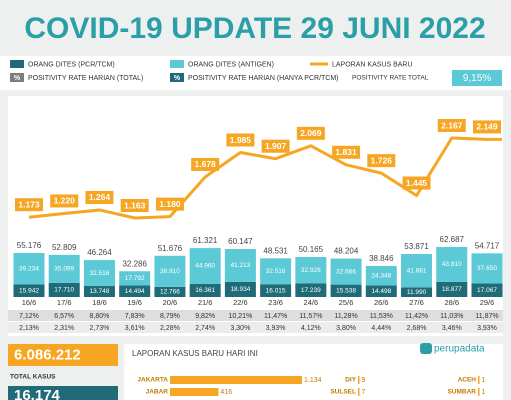 Image resolution: width=511 pixels, height=400 pixels. I want to click on bar-label: 41.213, so click(240, 265).